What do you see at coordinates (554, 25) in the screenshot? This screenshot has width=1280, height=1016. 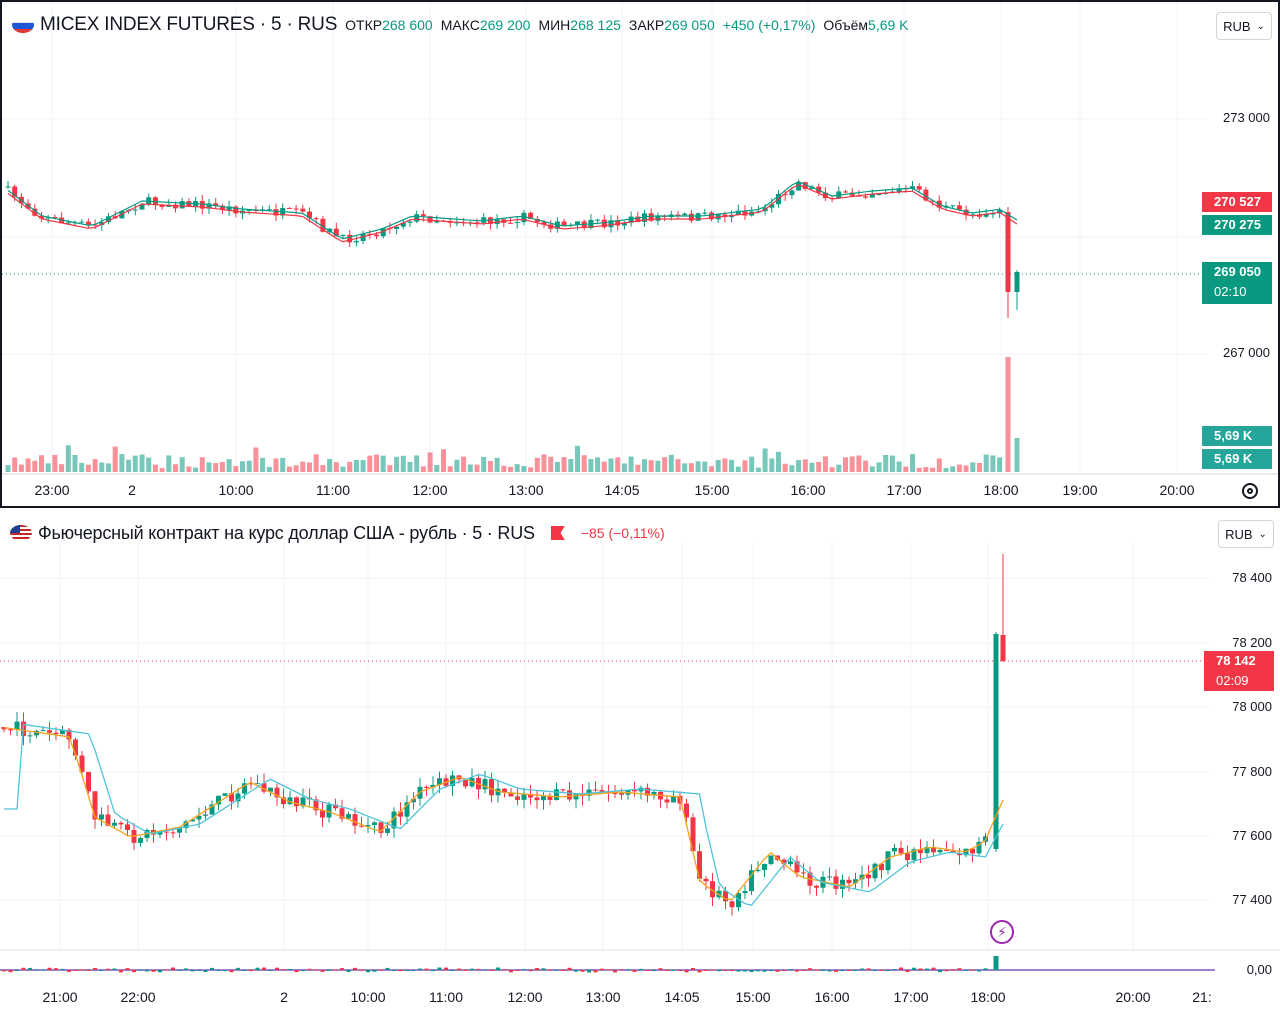 I see `low-label: МИН` at bounding box center [554, 25].